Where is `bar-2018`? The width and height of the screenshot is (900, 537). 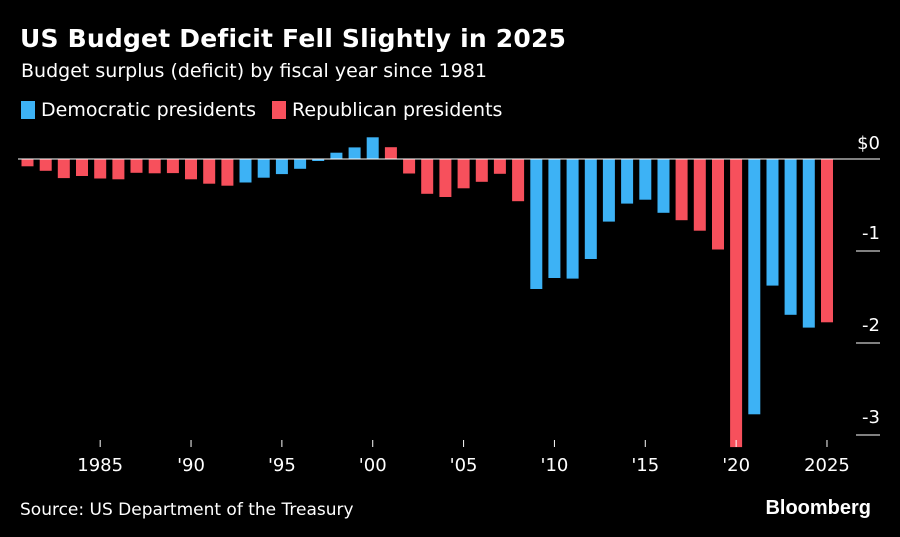 bar-2018 is located at coordinates (699, 195).